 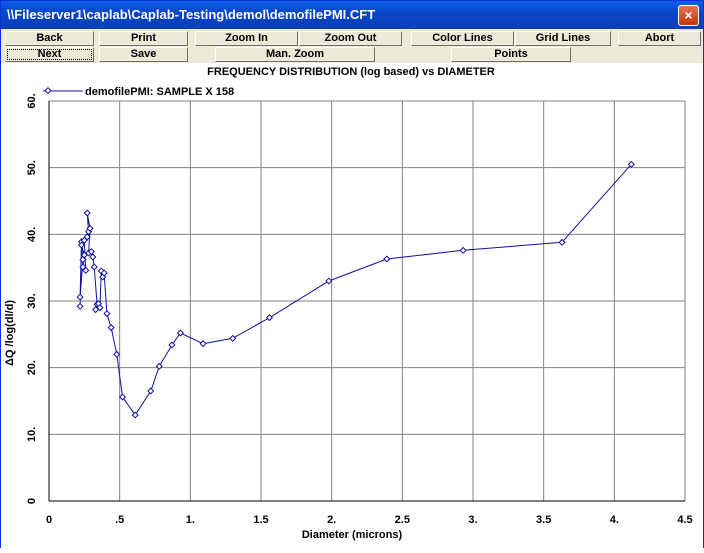 What do you see at coordinates (32, 367) in the screenshot?
I see `y-tick-label: 20.` at bounding box center [32, 367].